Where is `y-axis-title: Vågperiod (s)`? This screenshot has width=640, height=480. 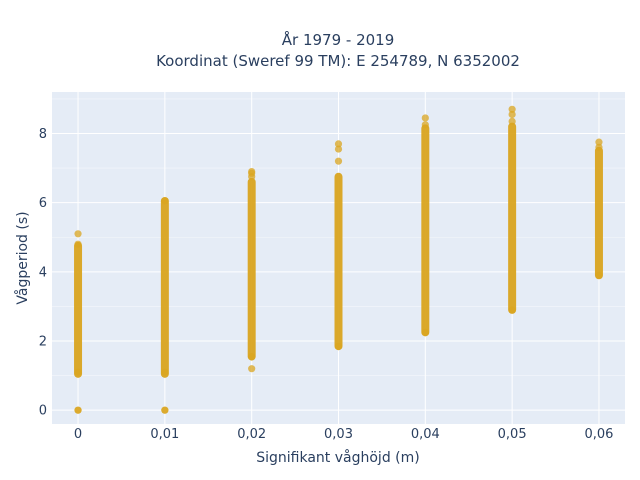
y-axis-title: Vågperiod (s) is located at coordinates (22, 257).